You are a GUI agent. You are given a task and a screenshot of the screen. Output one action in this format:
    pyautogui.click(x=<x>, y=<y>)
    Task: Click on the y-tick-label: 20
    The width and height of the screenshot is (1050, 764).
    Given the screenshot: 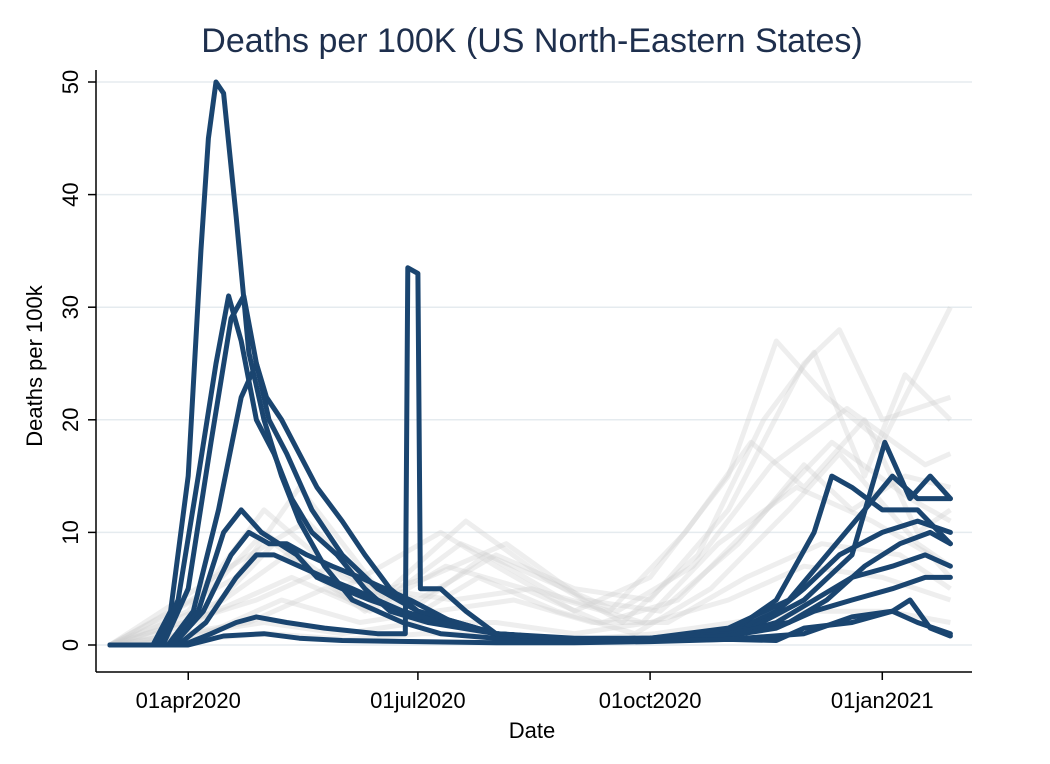 What is the action you would take?
    pyautogui.click(x=70, y=420)
    